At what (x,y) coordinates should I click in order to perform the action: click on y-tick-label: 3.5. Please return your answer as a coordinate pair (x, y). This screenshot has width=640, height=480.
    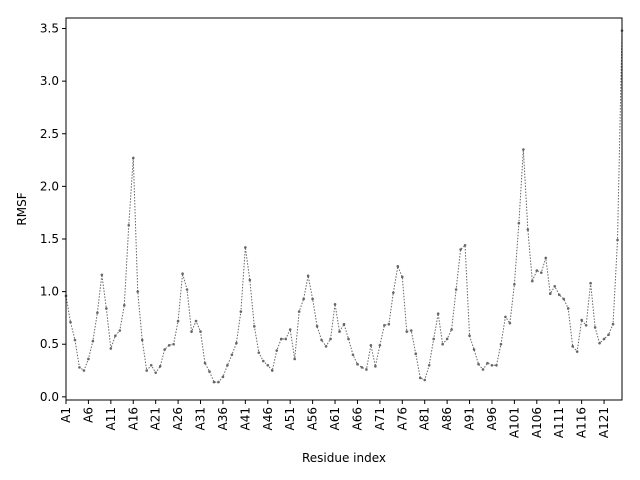
    Looking at the image, I should click on (49, 29).